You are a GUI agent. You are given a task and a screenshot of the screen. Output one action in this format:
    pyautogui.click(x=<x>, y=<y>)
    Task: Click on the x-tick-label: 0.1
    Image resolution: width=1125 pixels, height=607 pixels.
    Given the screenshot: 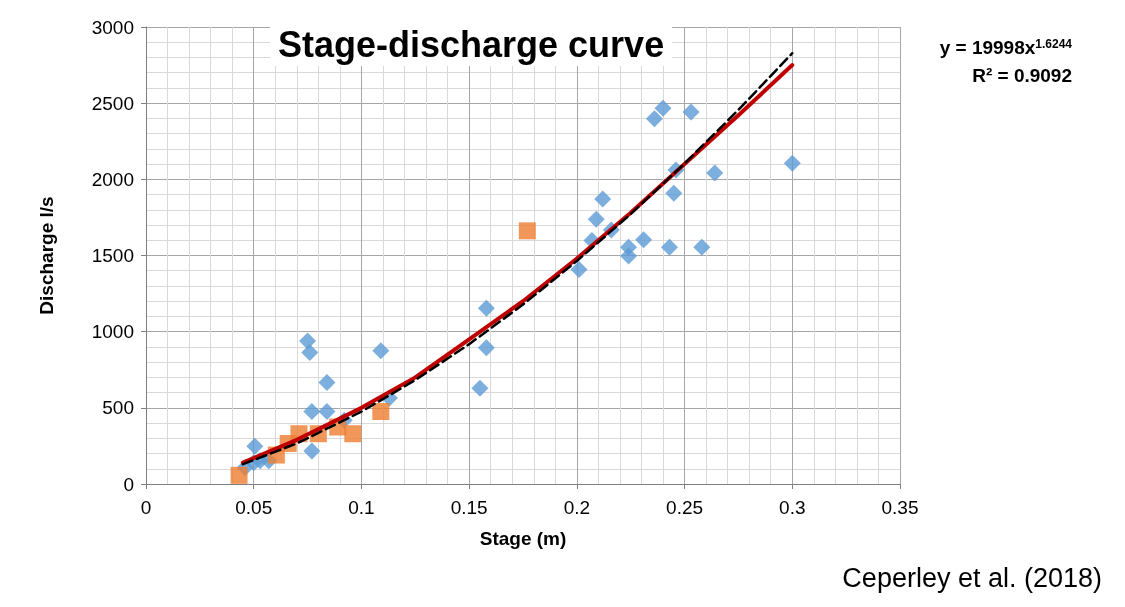 What is the action you would take?
    pyautogui.click(x=361, y=507)
    